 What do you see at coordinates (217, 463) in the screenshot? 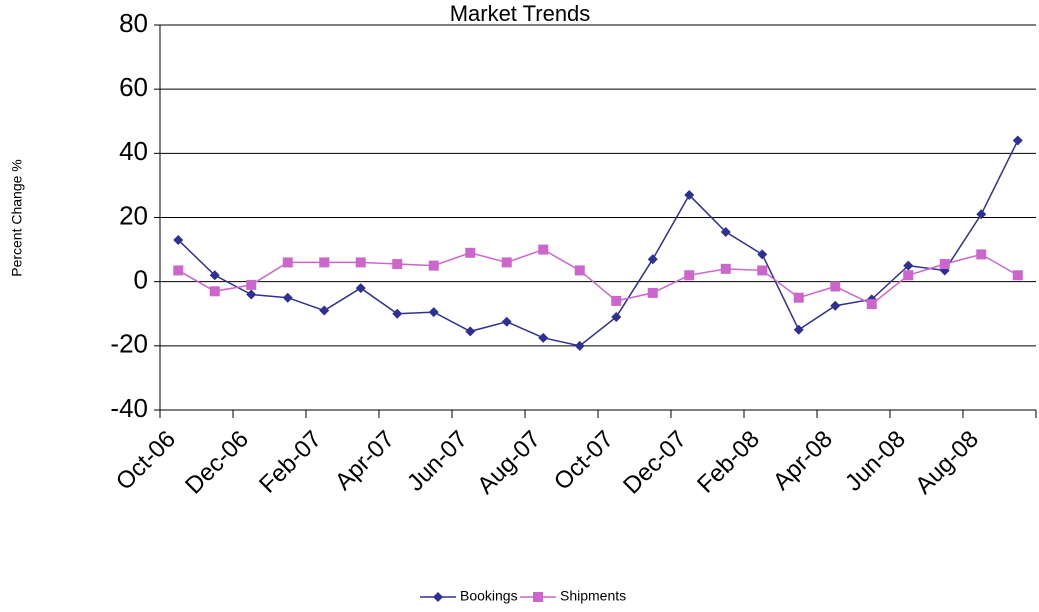
I see `x-tick-label: Dec-06` at bounding box center [217, 463].